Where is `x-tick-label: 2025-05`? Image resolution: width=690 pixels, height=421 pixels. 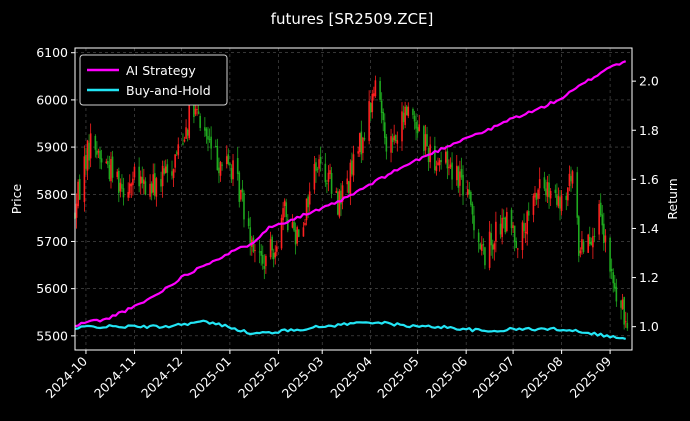 x-tick-label: 2025-05 is located at coordinates (398, 378).